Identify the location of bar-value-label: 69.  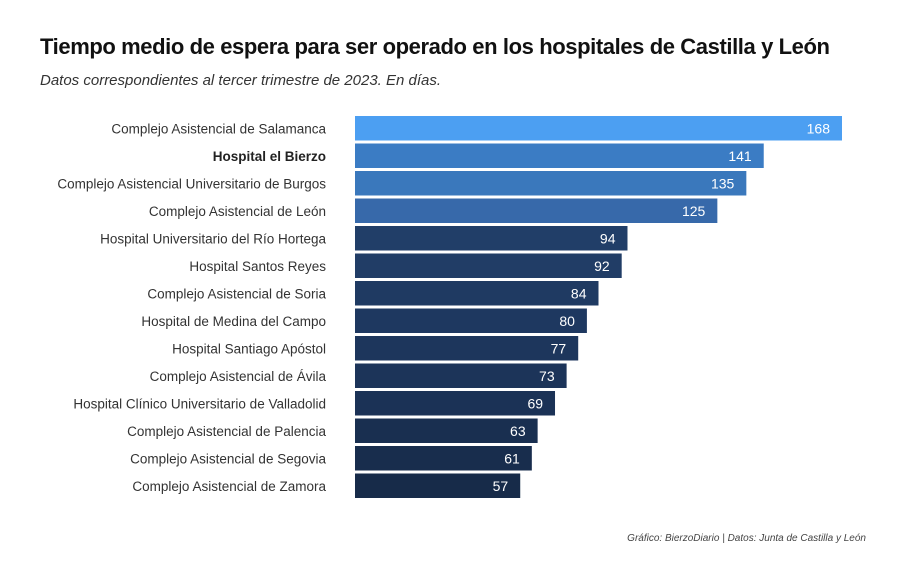
(535, 403).